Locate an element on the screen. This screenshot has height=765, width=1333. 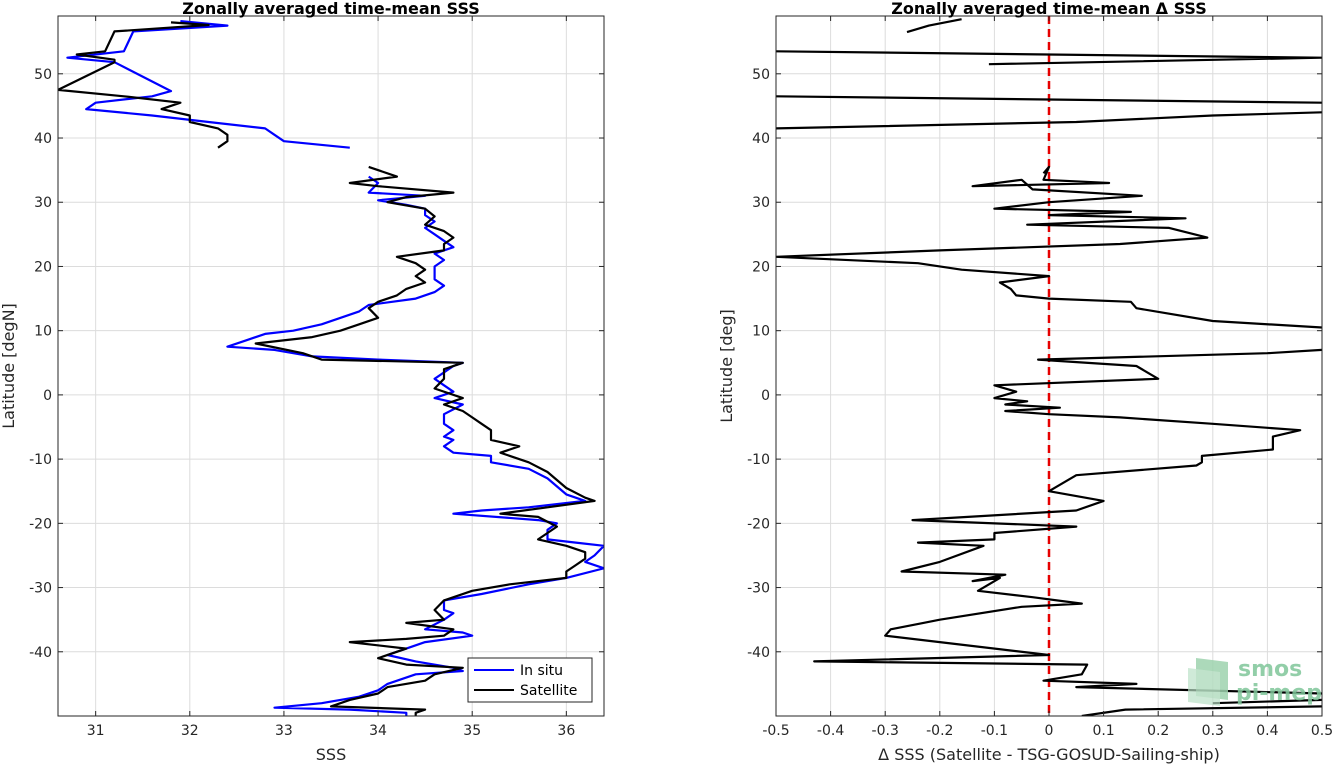
right-y-axis-label: Latitude [deg] is located at coordinates (726, 366).